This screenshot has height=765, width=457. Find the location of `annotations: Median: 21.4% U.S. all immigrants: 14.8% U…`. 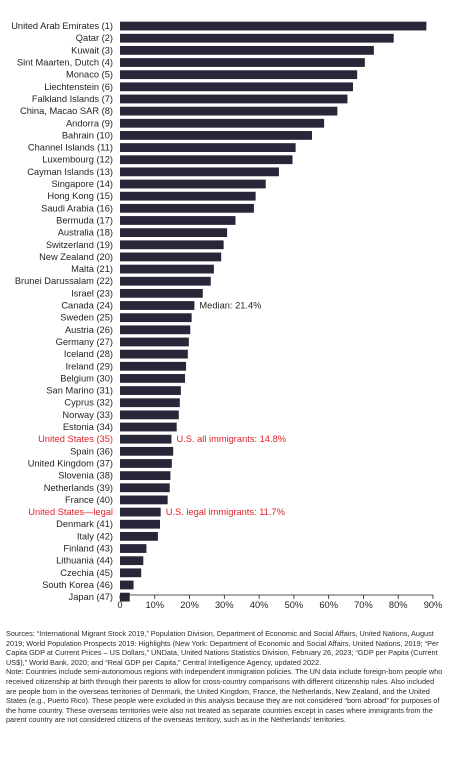

annotations: Median: 21.4% U.S. all immigrants: 14.8% U… is located at coordinates (226, 409).